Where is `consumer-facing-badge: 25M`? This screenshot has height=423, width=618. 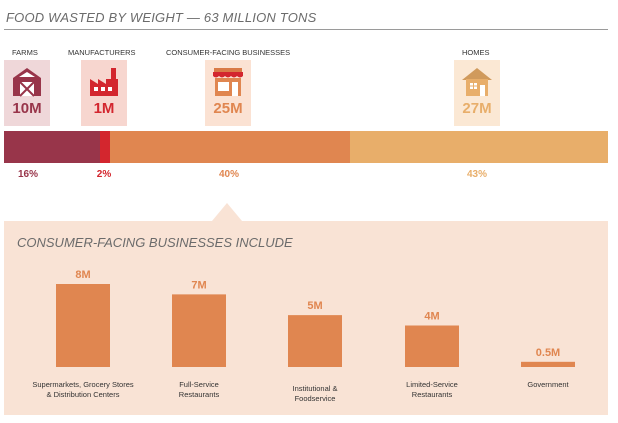
consumer-facing-badge: 25M is located at coordinates (228, 93).